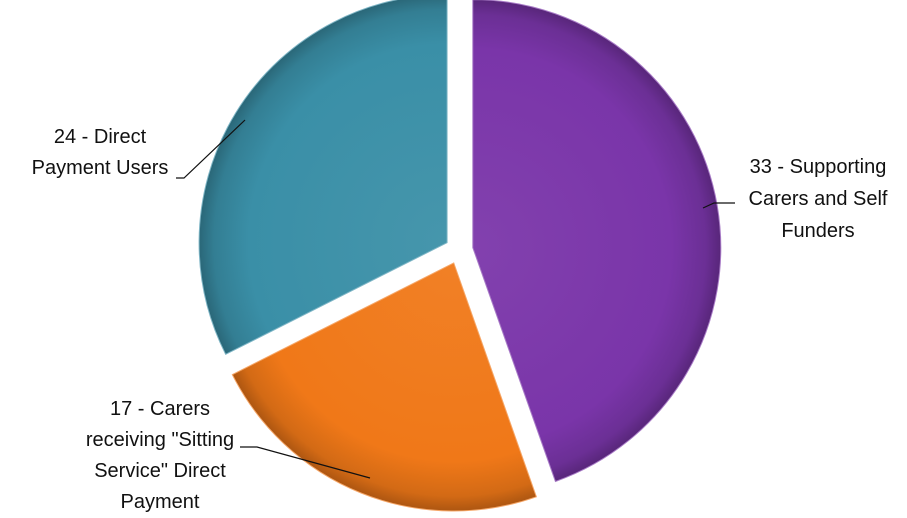  What do you see at coordinates (160, 471) in the screenshot?
I see `slice-label-line: Service" Direct` at bounding box center [160, 471].